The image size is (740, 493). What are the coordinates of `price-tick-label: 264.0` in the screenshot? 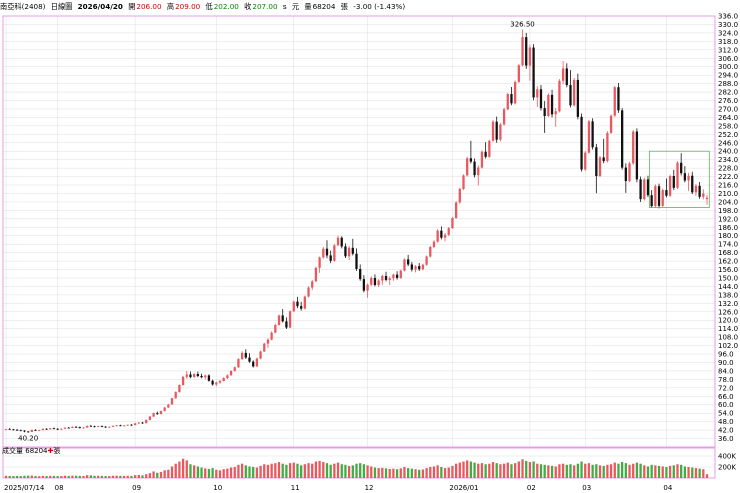 It's located at (728, 118).